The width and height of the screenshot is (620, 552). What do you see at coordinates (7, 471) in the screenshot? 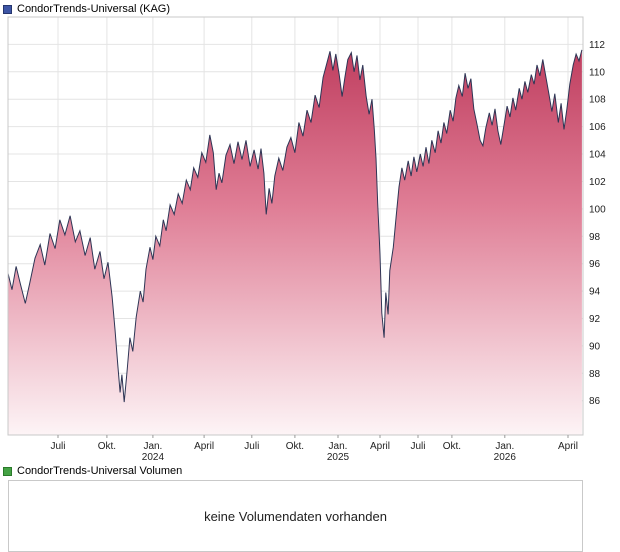
I see `volume-legend-square-icon` at bounding box center [7, 471].